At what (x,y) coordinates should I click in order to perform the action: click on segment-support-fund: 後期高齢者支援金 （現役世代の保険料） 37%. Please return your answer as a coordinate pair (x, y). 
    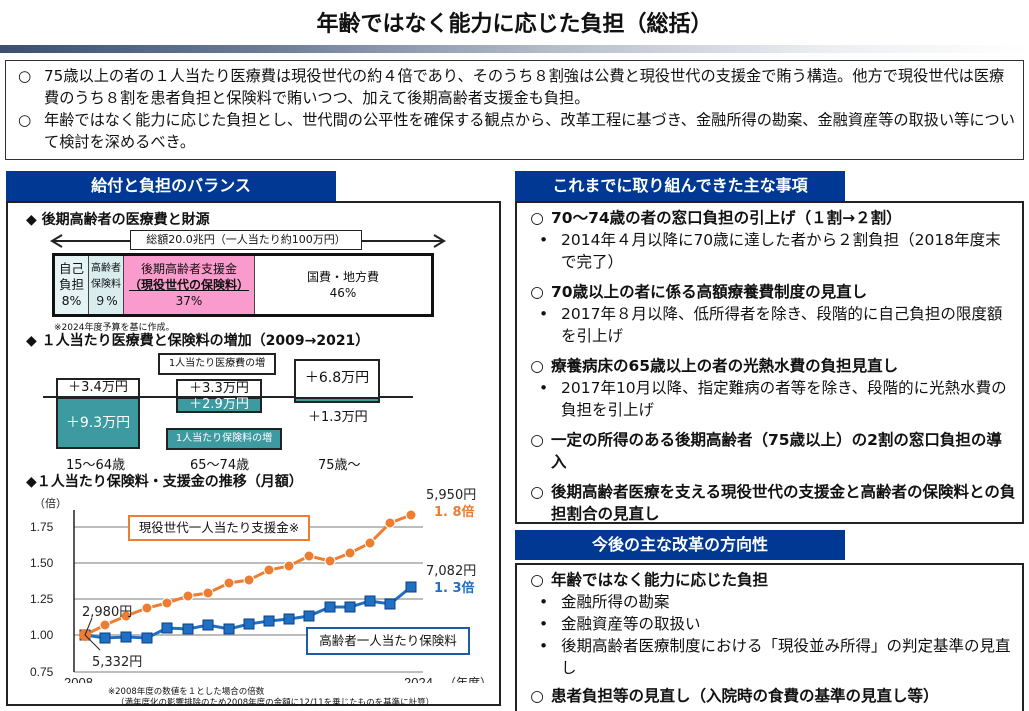
    Looking at the image, I should click on (189, 285).